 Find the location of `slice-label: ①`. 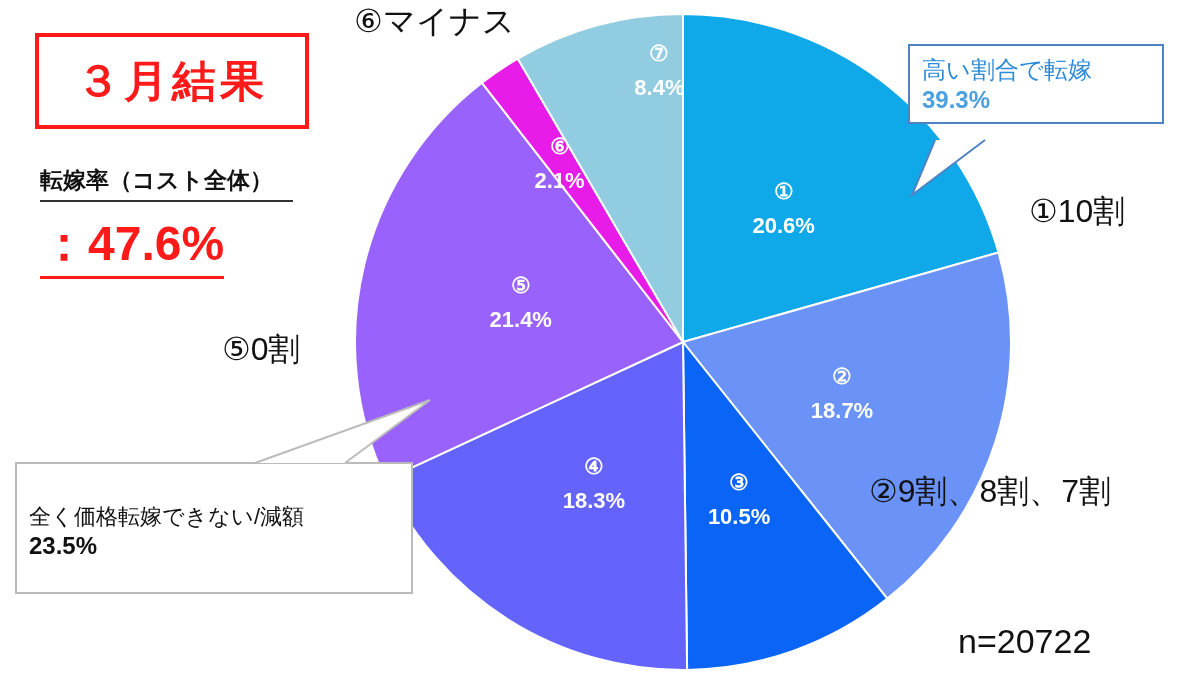

slice-label: ① is located at coordinates (783, 192).